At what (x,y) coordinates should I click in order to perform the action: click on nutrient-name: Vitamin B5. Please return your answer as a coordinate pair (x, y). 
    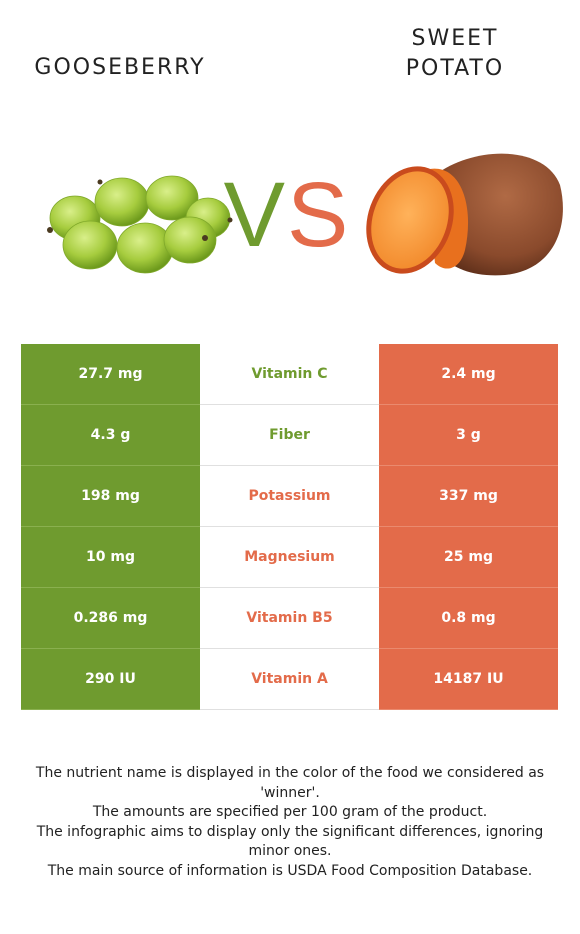
    Looking at the image, I should click on (289, 618).